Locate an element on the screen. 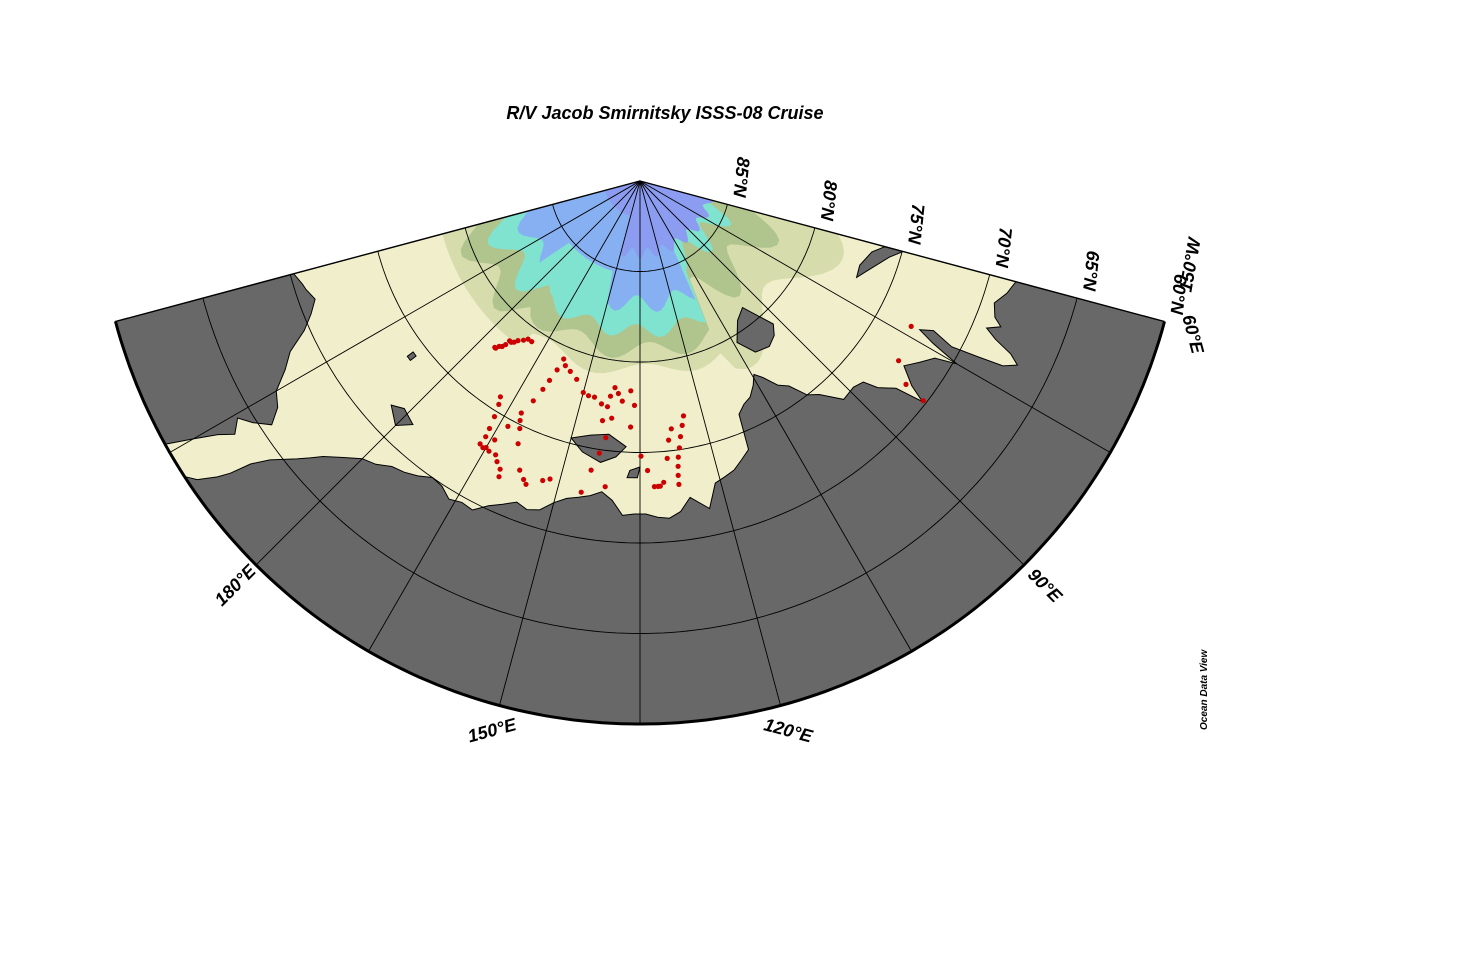 Image resolution: width=1480 pixels, height=960 pixels. lat-label: 70°N is located at coordinates (1004, 247).